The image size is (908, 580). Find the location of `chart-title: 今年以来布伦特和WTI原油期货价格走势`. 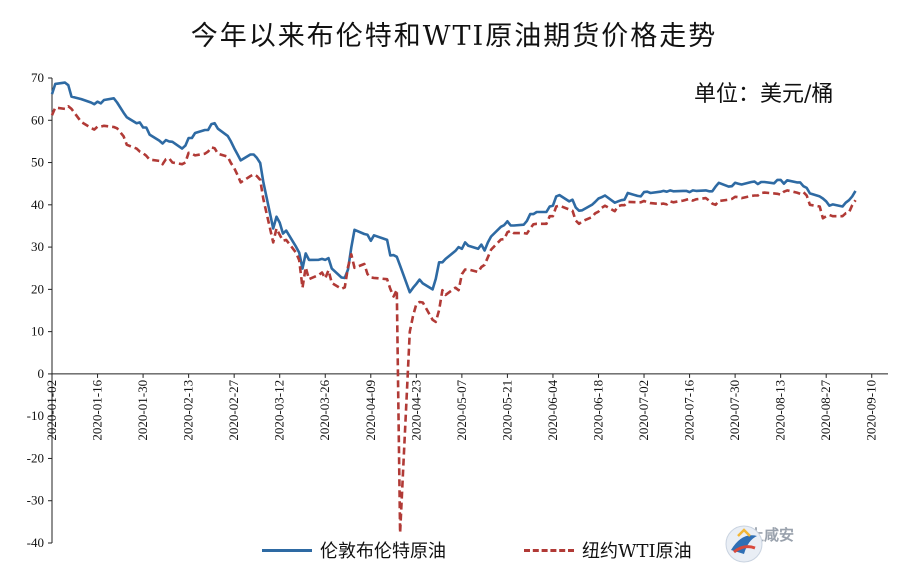

chart-title: 今年以来布伦特和WTI原油期货价格走势 is located at coordinates (454, 36).